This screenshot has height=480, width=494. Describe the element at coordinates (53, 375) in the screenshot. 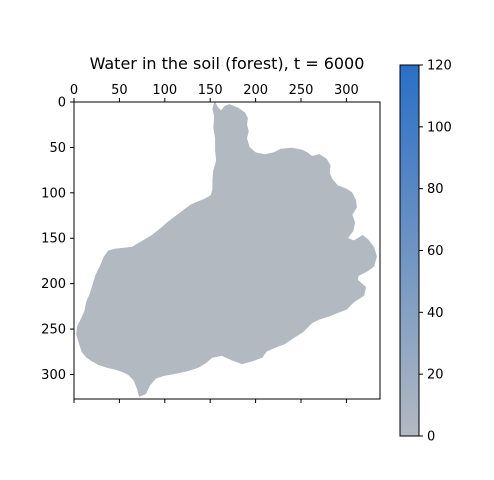

I see `y-tick-label: 300` at that location.